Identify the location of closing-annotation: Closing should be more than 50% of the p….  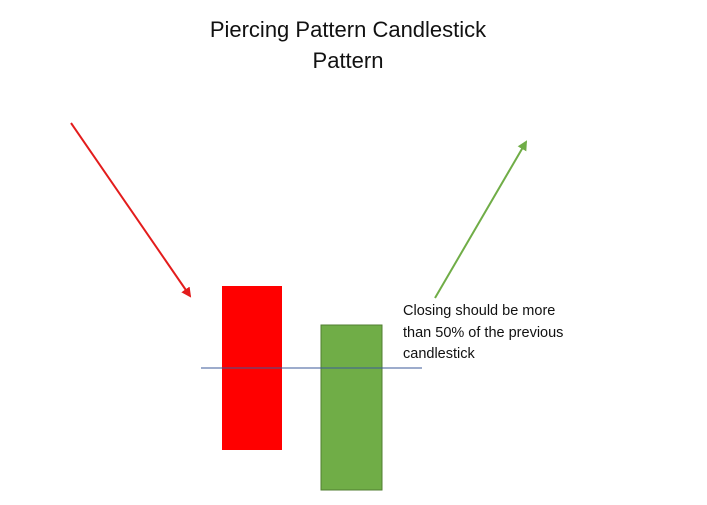
(508, 333).